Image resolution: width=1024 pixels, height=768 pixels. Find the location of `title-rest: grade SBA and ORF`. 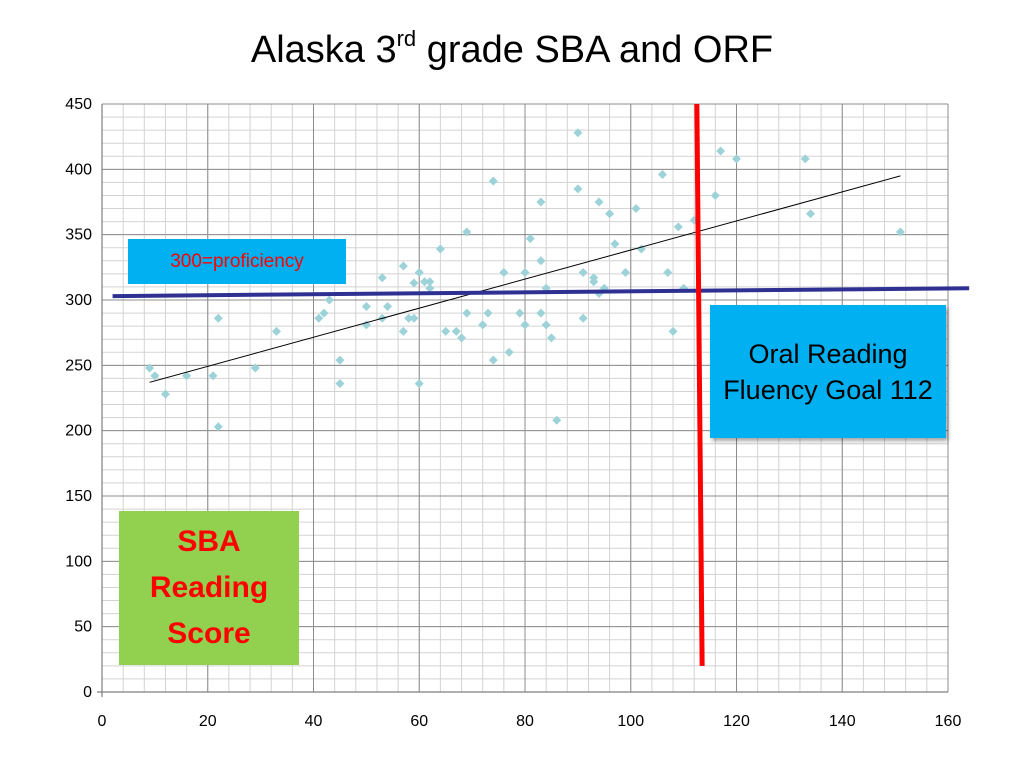

title-rest: grade SBA and ORF is located at coordinates (595, 50).